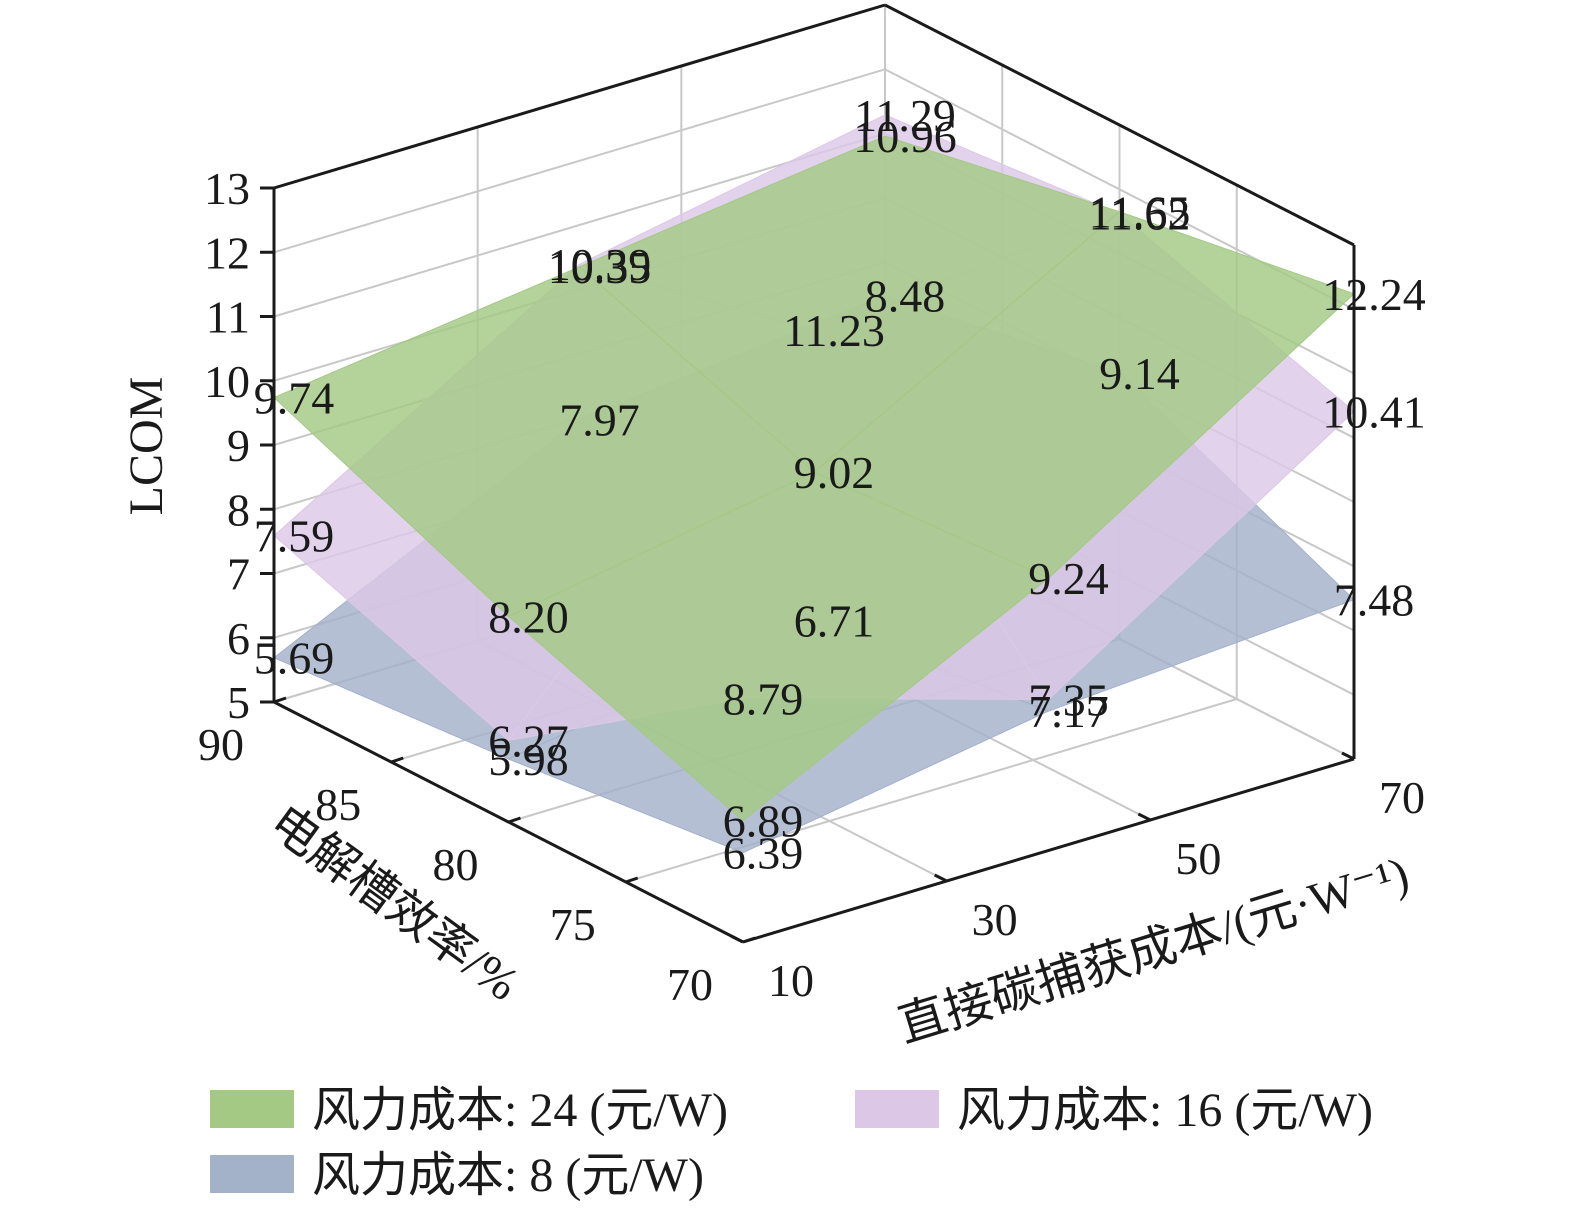 Image resolution: width=1575 pixels, height=1219 pixels. What do you see at coordinates (600, 267) in the screenshot?
I see `data-label: 10.35` at bounding box center [600, 267].